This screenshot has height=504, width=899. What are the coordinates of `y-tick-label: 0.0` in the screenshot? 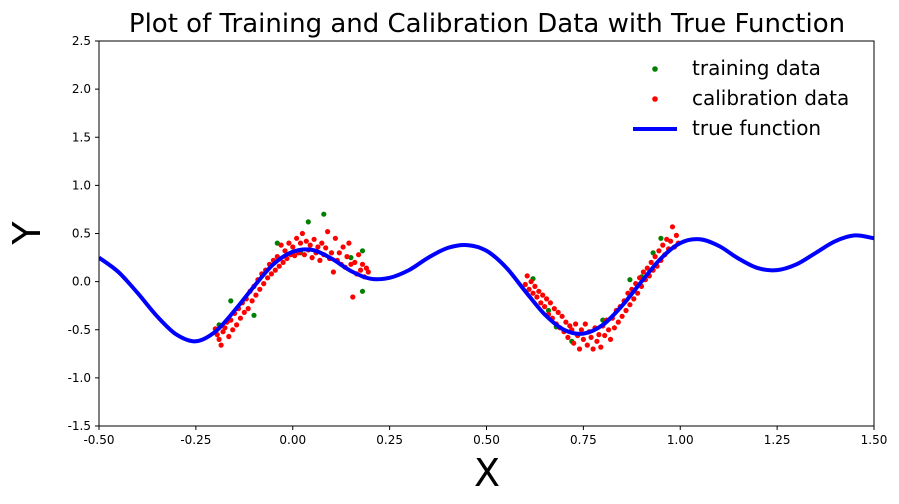 It's located at (81, 282).